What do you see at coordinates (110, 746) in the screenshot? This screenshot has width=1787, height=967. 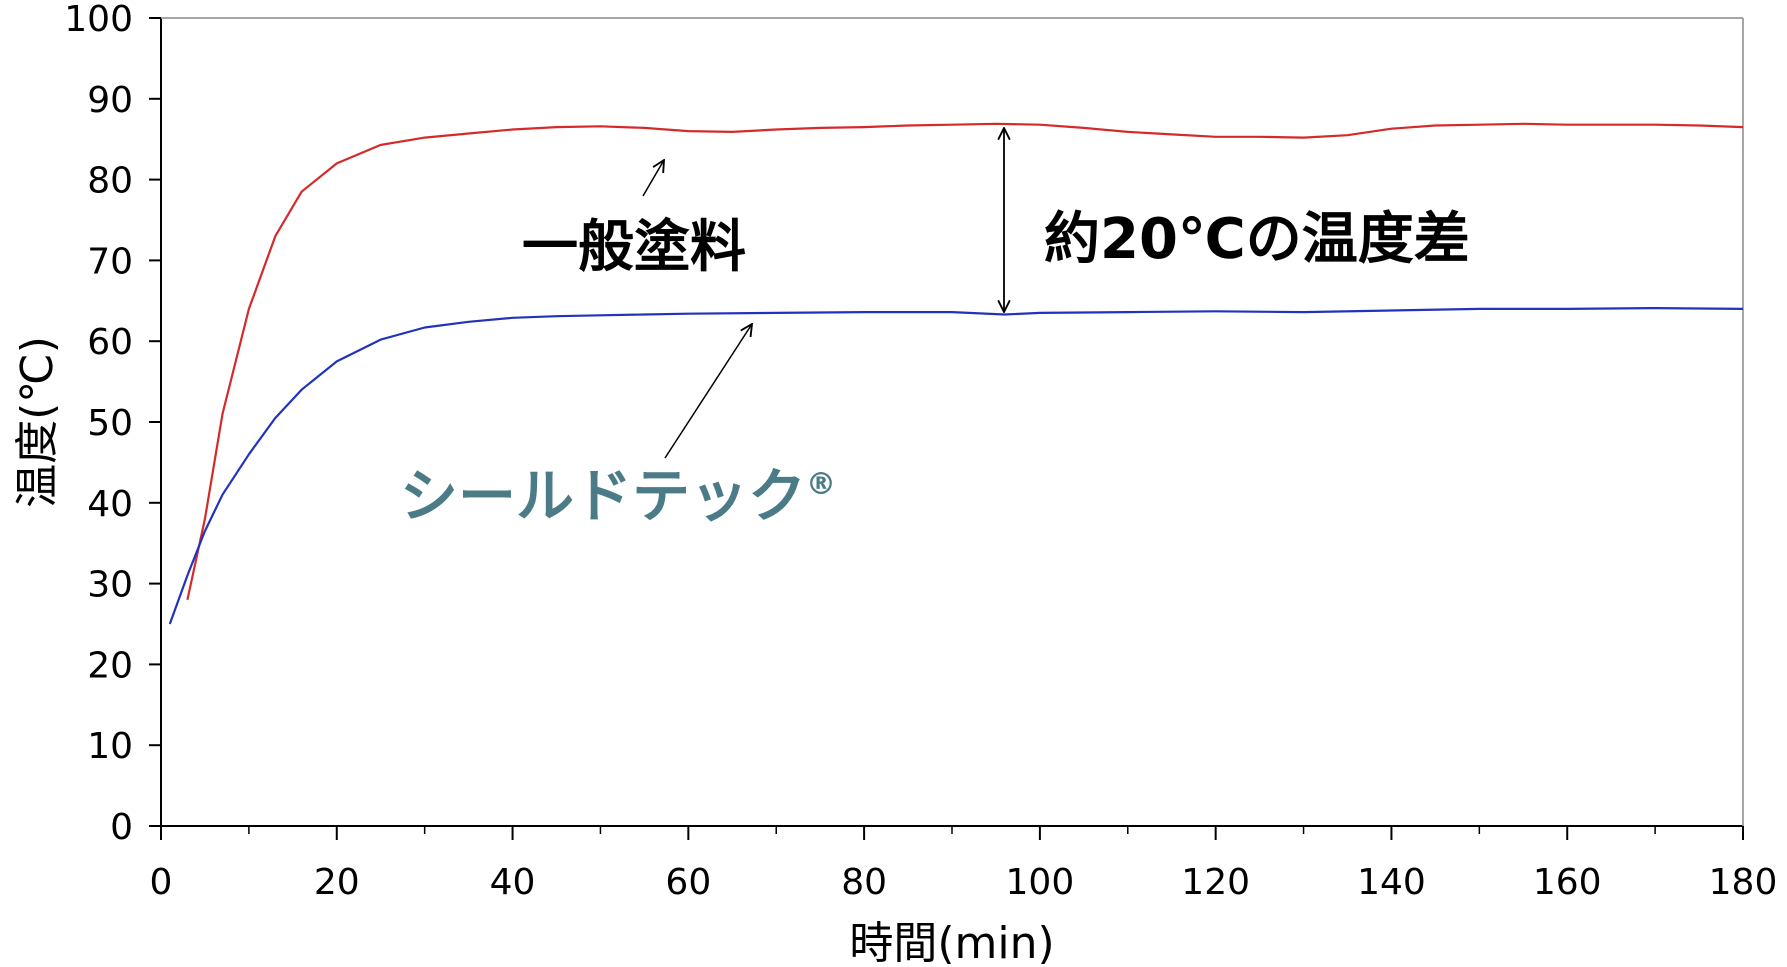 I see `y-tick-label: 10` at bounding box center [110, 746].